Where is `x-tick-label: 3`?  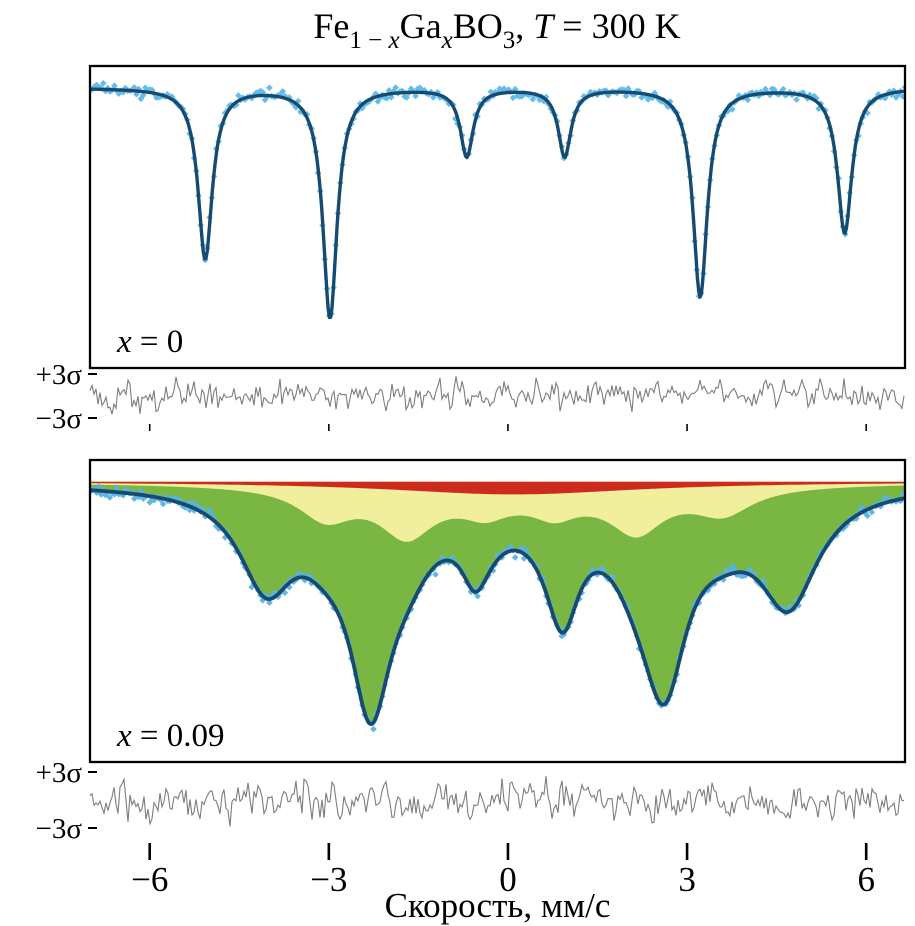
x-tick-label: 3 is located at coordinates (687, 879).